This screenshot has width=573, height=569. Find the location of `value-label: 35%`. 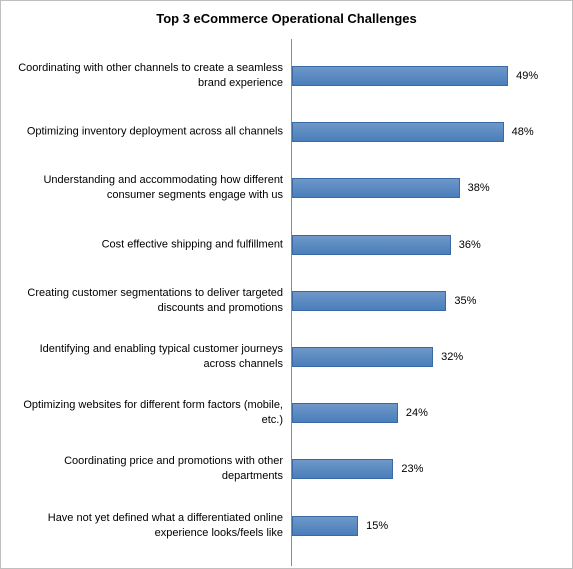

value-label: 35% is located at coordinates (465, 300).